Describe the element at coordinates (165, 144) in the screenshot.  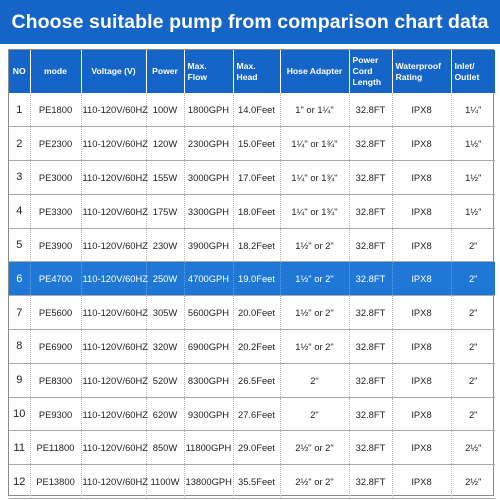
I see `cell-power: 120W` at that location.